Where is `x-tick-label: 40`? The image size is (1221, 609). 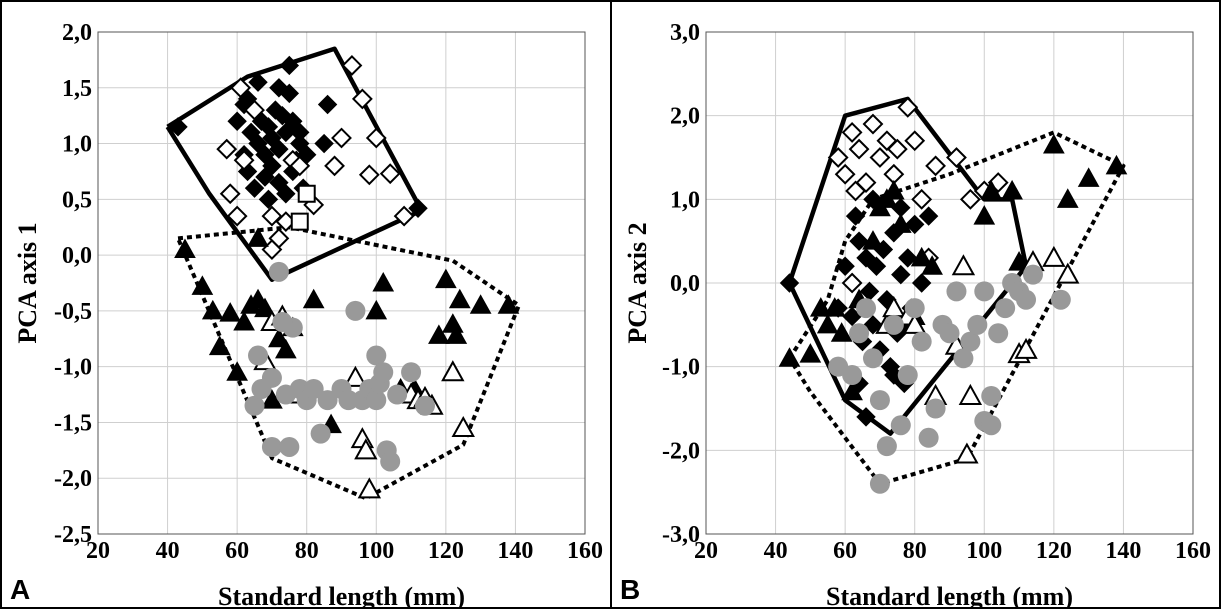 x-tick-label: 40 is located at coordinates (168, 551).